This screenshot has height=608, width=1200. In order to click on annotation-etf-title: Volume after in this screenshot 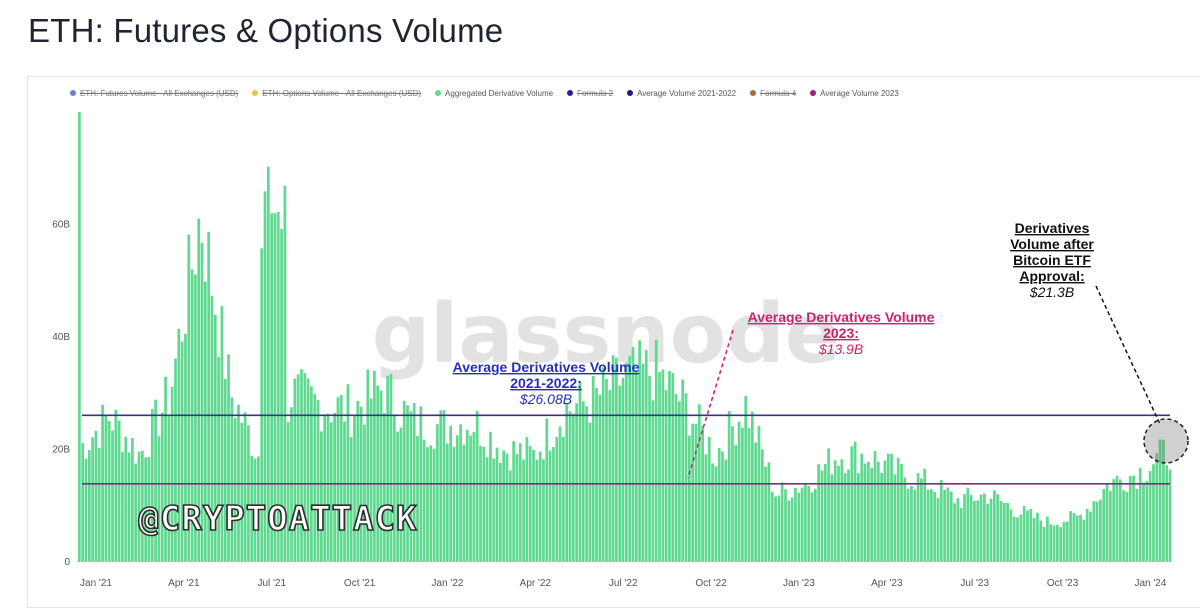, I will do `click(1052, 244)`.